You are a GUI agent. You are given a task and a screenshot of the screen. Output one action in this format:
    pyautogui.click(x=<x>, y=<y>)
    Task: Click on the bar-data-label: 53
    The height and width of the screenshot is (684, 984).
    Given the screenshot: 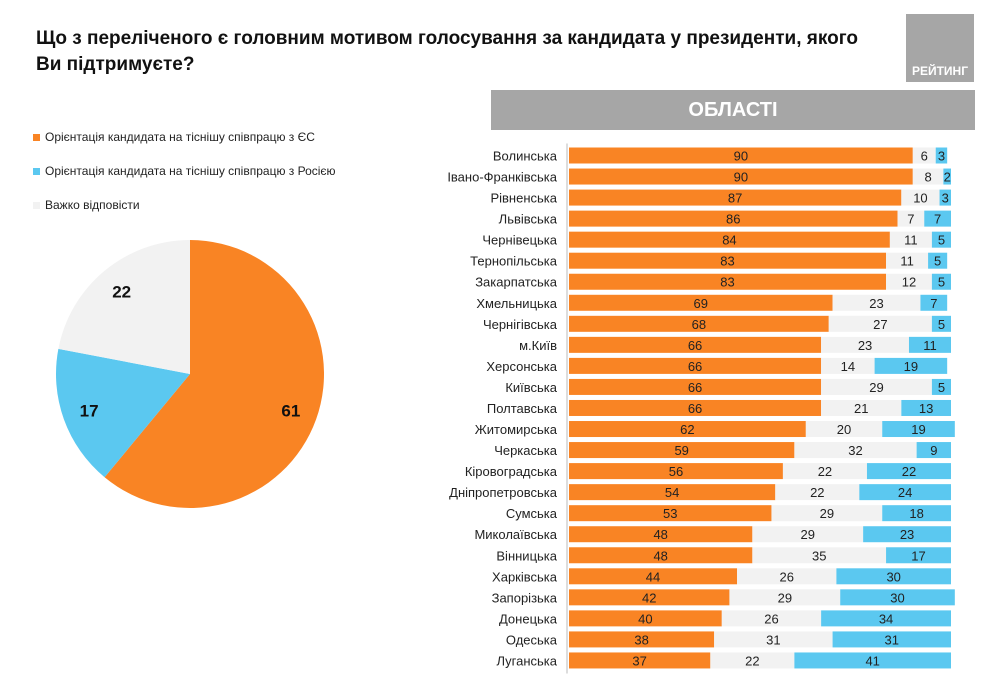 What is the action you would take?
    pyautogui.click(x=670, y=513)
    